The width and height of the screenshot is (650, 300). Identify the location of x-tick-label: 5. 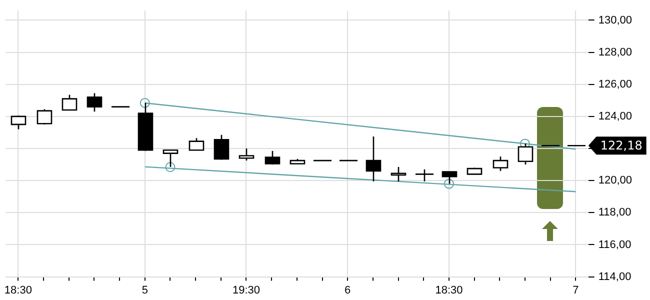
(145, 290).